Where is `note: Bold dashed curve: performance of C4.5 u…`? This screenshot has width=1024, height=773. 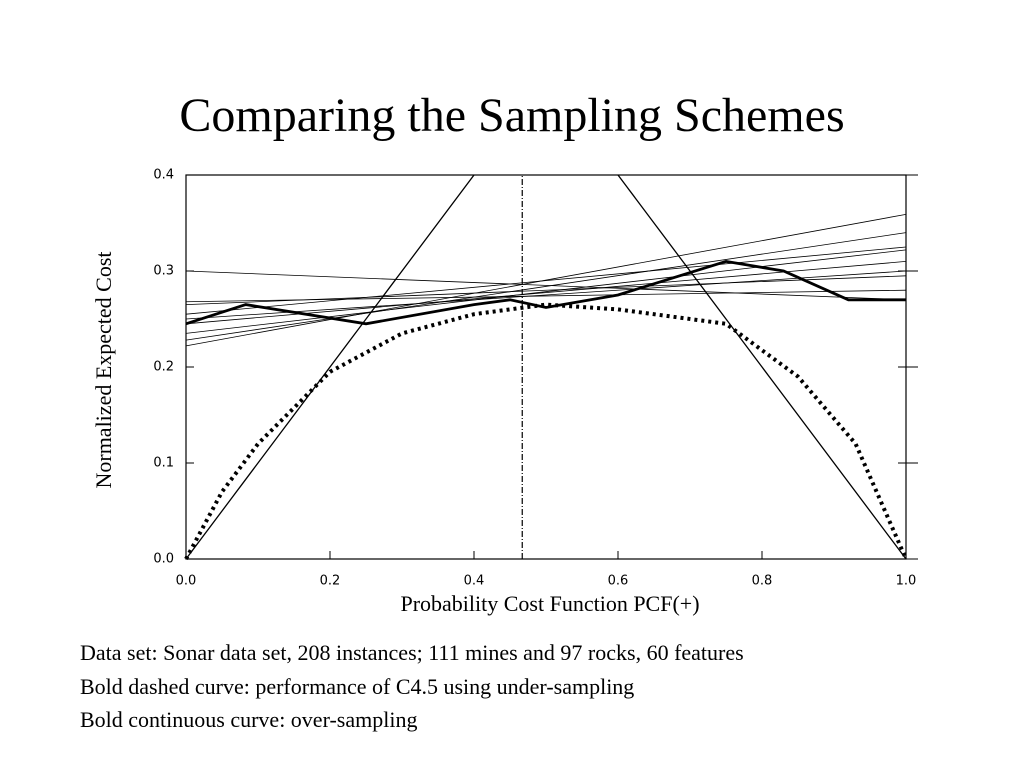 note: Bold dashed curve: performance of C4.5 u… is located at coordinates (357, 686).